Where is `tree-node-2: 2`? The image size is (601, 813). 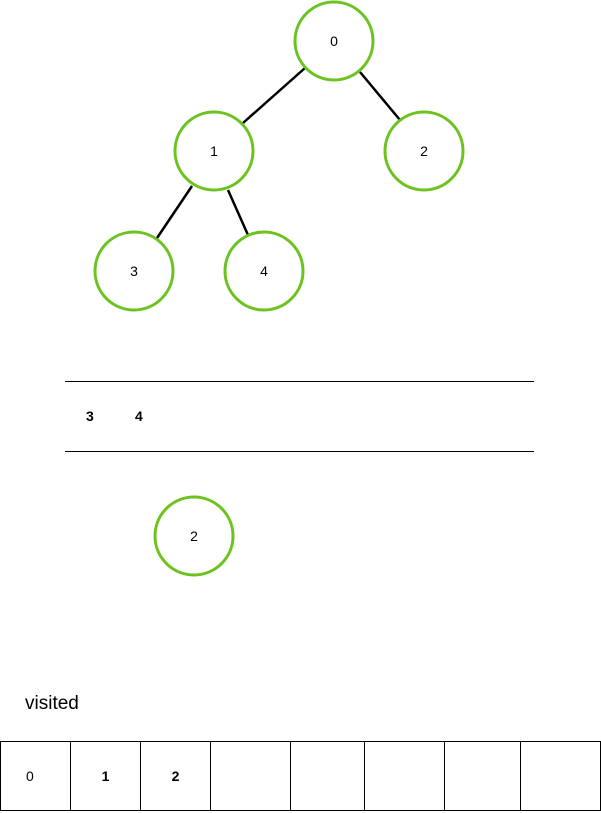
tree-node-2: 2 is located at coordinates (424, 151).